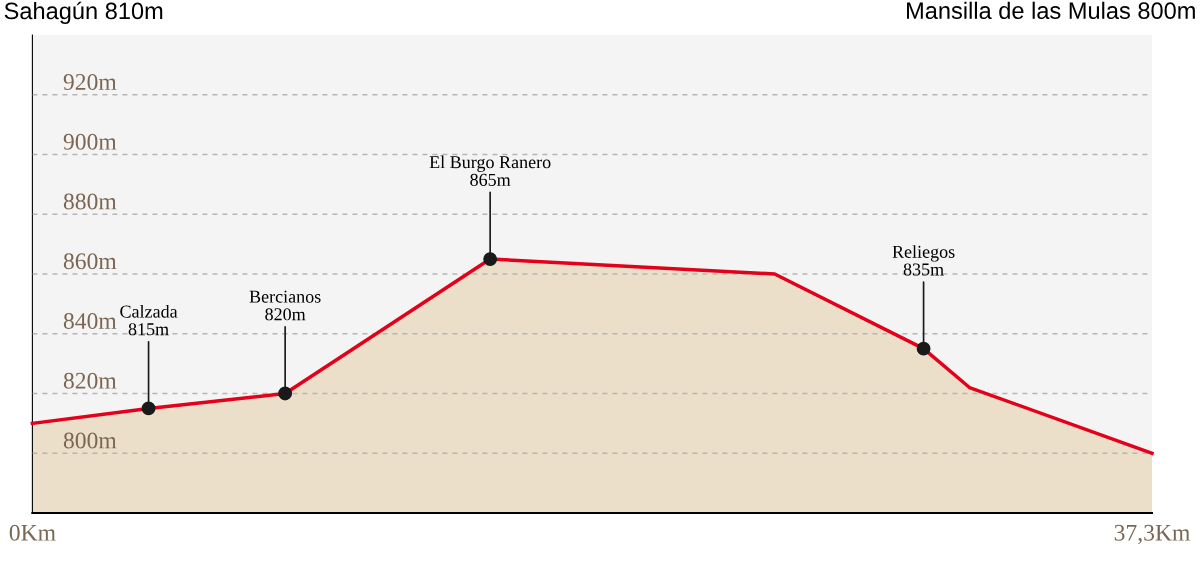 The image size is (1200, 561). What do you see at coordinates (90, 380) in the screenshot?
I see `y-tick-label: 820m` at bounding box center [90, 380].